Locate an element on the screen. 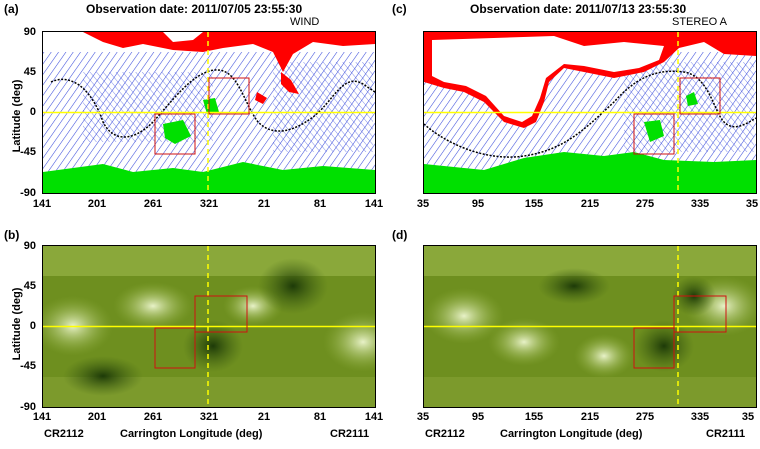 This screenshot has height=449, width=760. panel-c-neutral-line is located at coordinates (590, 114).